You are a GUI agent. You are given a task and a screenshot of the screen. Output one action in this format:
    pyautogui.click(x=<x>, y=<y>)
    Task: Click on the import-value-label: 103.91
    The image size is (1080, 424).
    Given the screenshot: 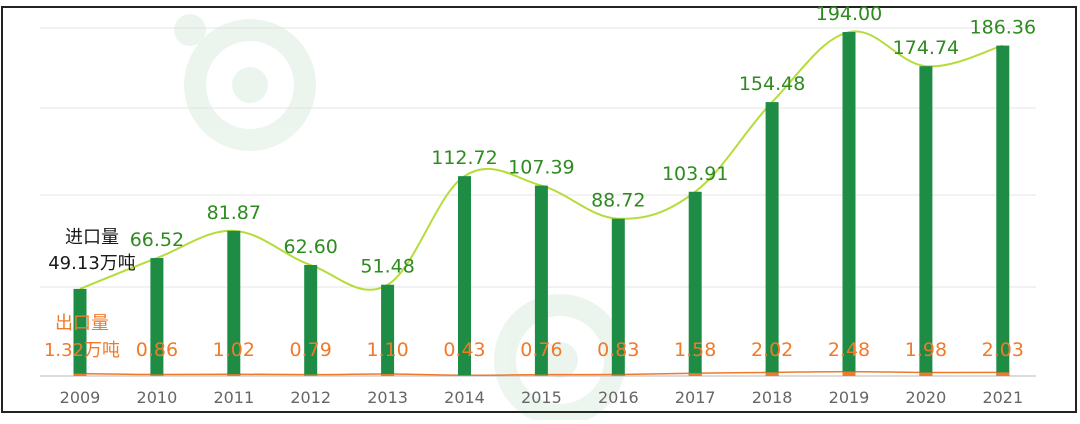 What is the action you would take?
    pyautogui.click(x=695, y=174)
    